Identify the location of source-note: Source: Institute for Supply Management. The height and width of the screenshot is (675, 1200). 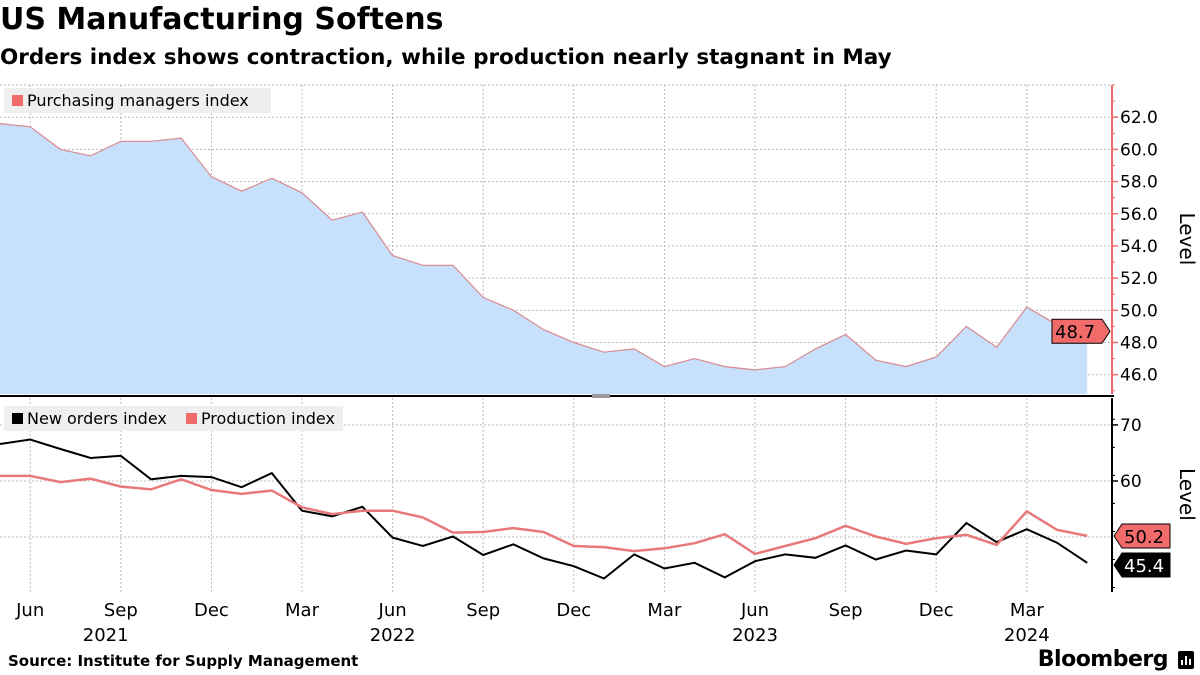
(183, 661).